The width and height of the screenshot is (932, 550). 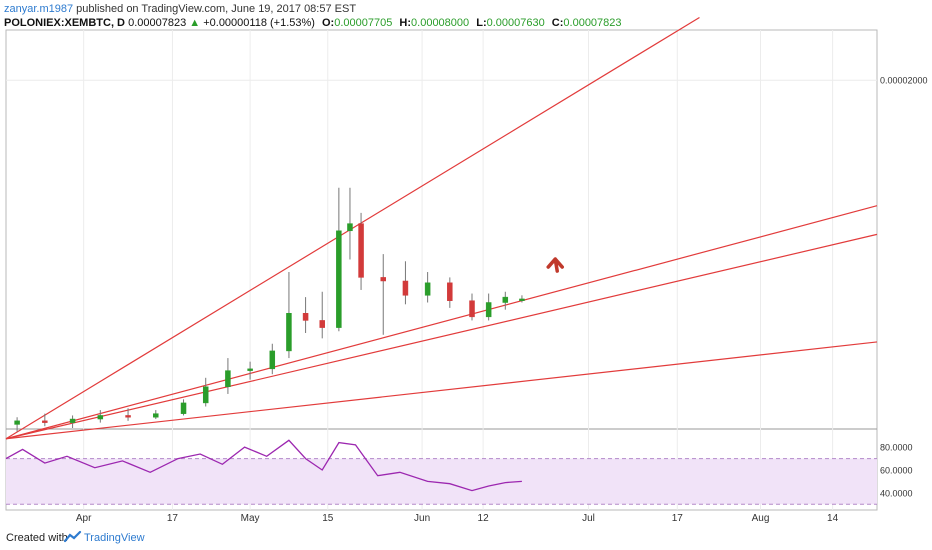 I want to click on open-label: O:, so click(x=328, y=23).